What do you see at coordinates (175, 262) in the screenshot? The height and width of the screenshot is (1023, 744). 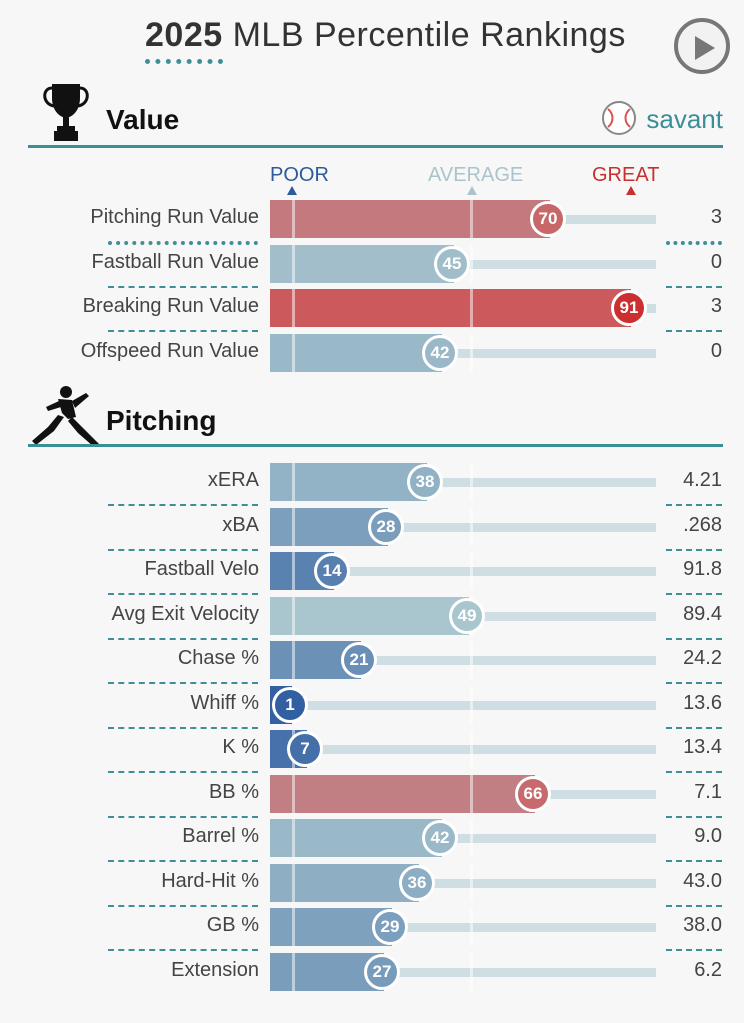 I see `metric-label: Fastball Run Value` at bounding box center [175, 262].